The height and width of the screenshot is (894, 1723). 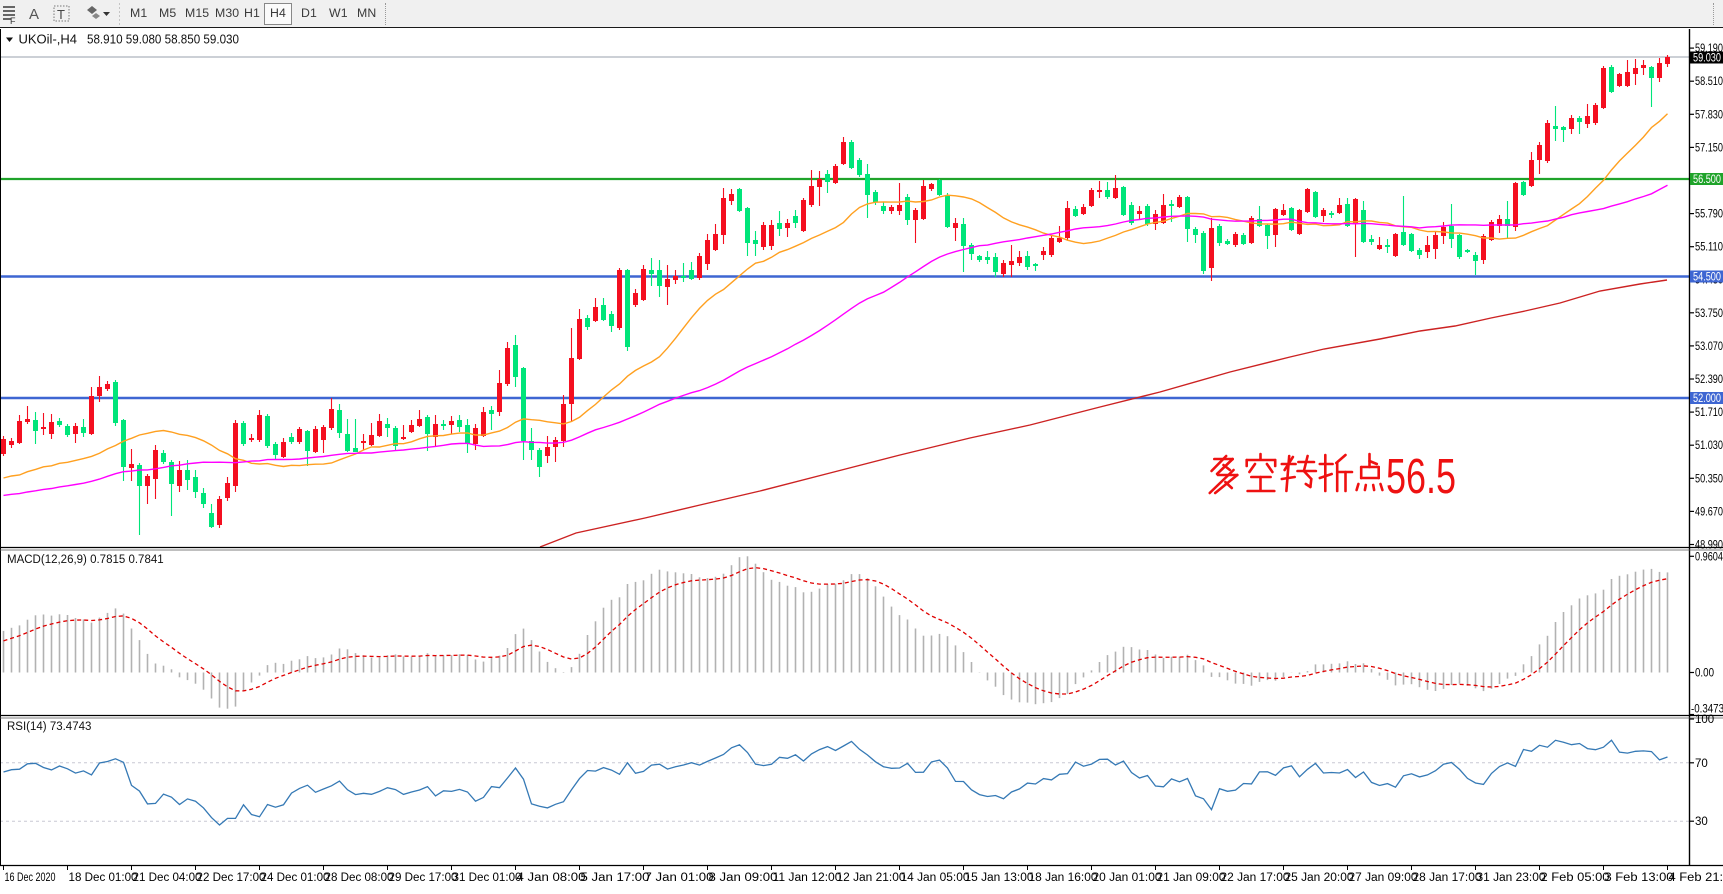 I want to click on svg-text: 53.070, so click(x=1709, y=347).